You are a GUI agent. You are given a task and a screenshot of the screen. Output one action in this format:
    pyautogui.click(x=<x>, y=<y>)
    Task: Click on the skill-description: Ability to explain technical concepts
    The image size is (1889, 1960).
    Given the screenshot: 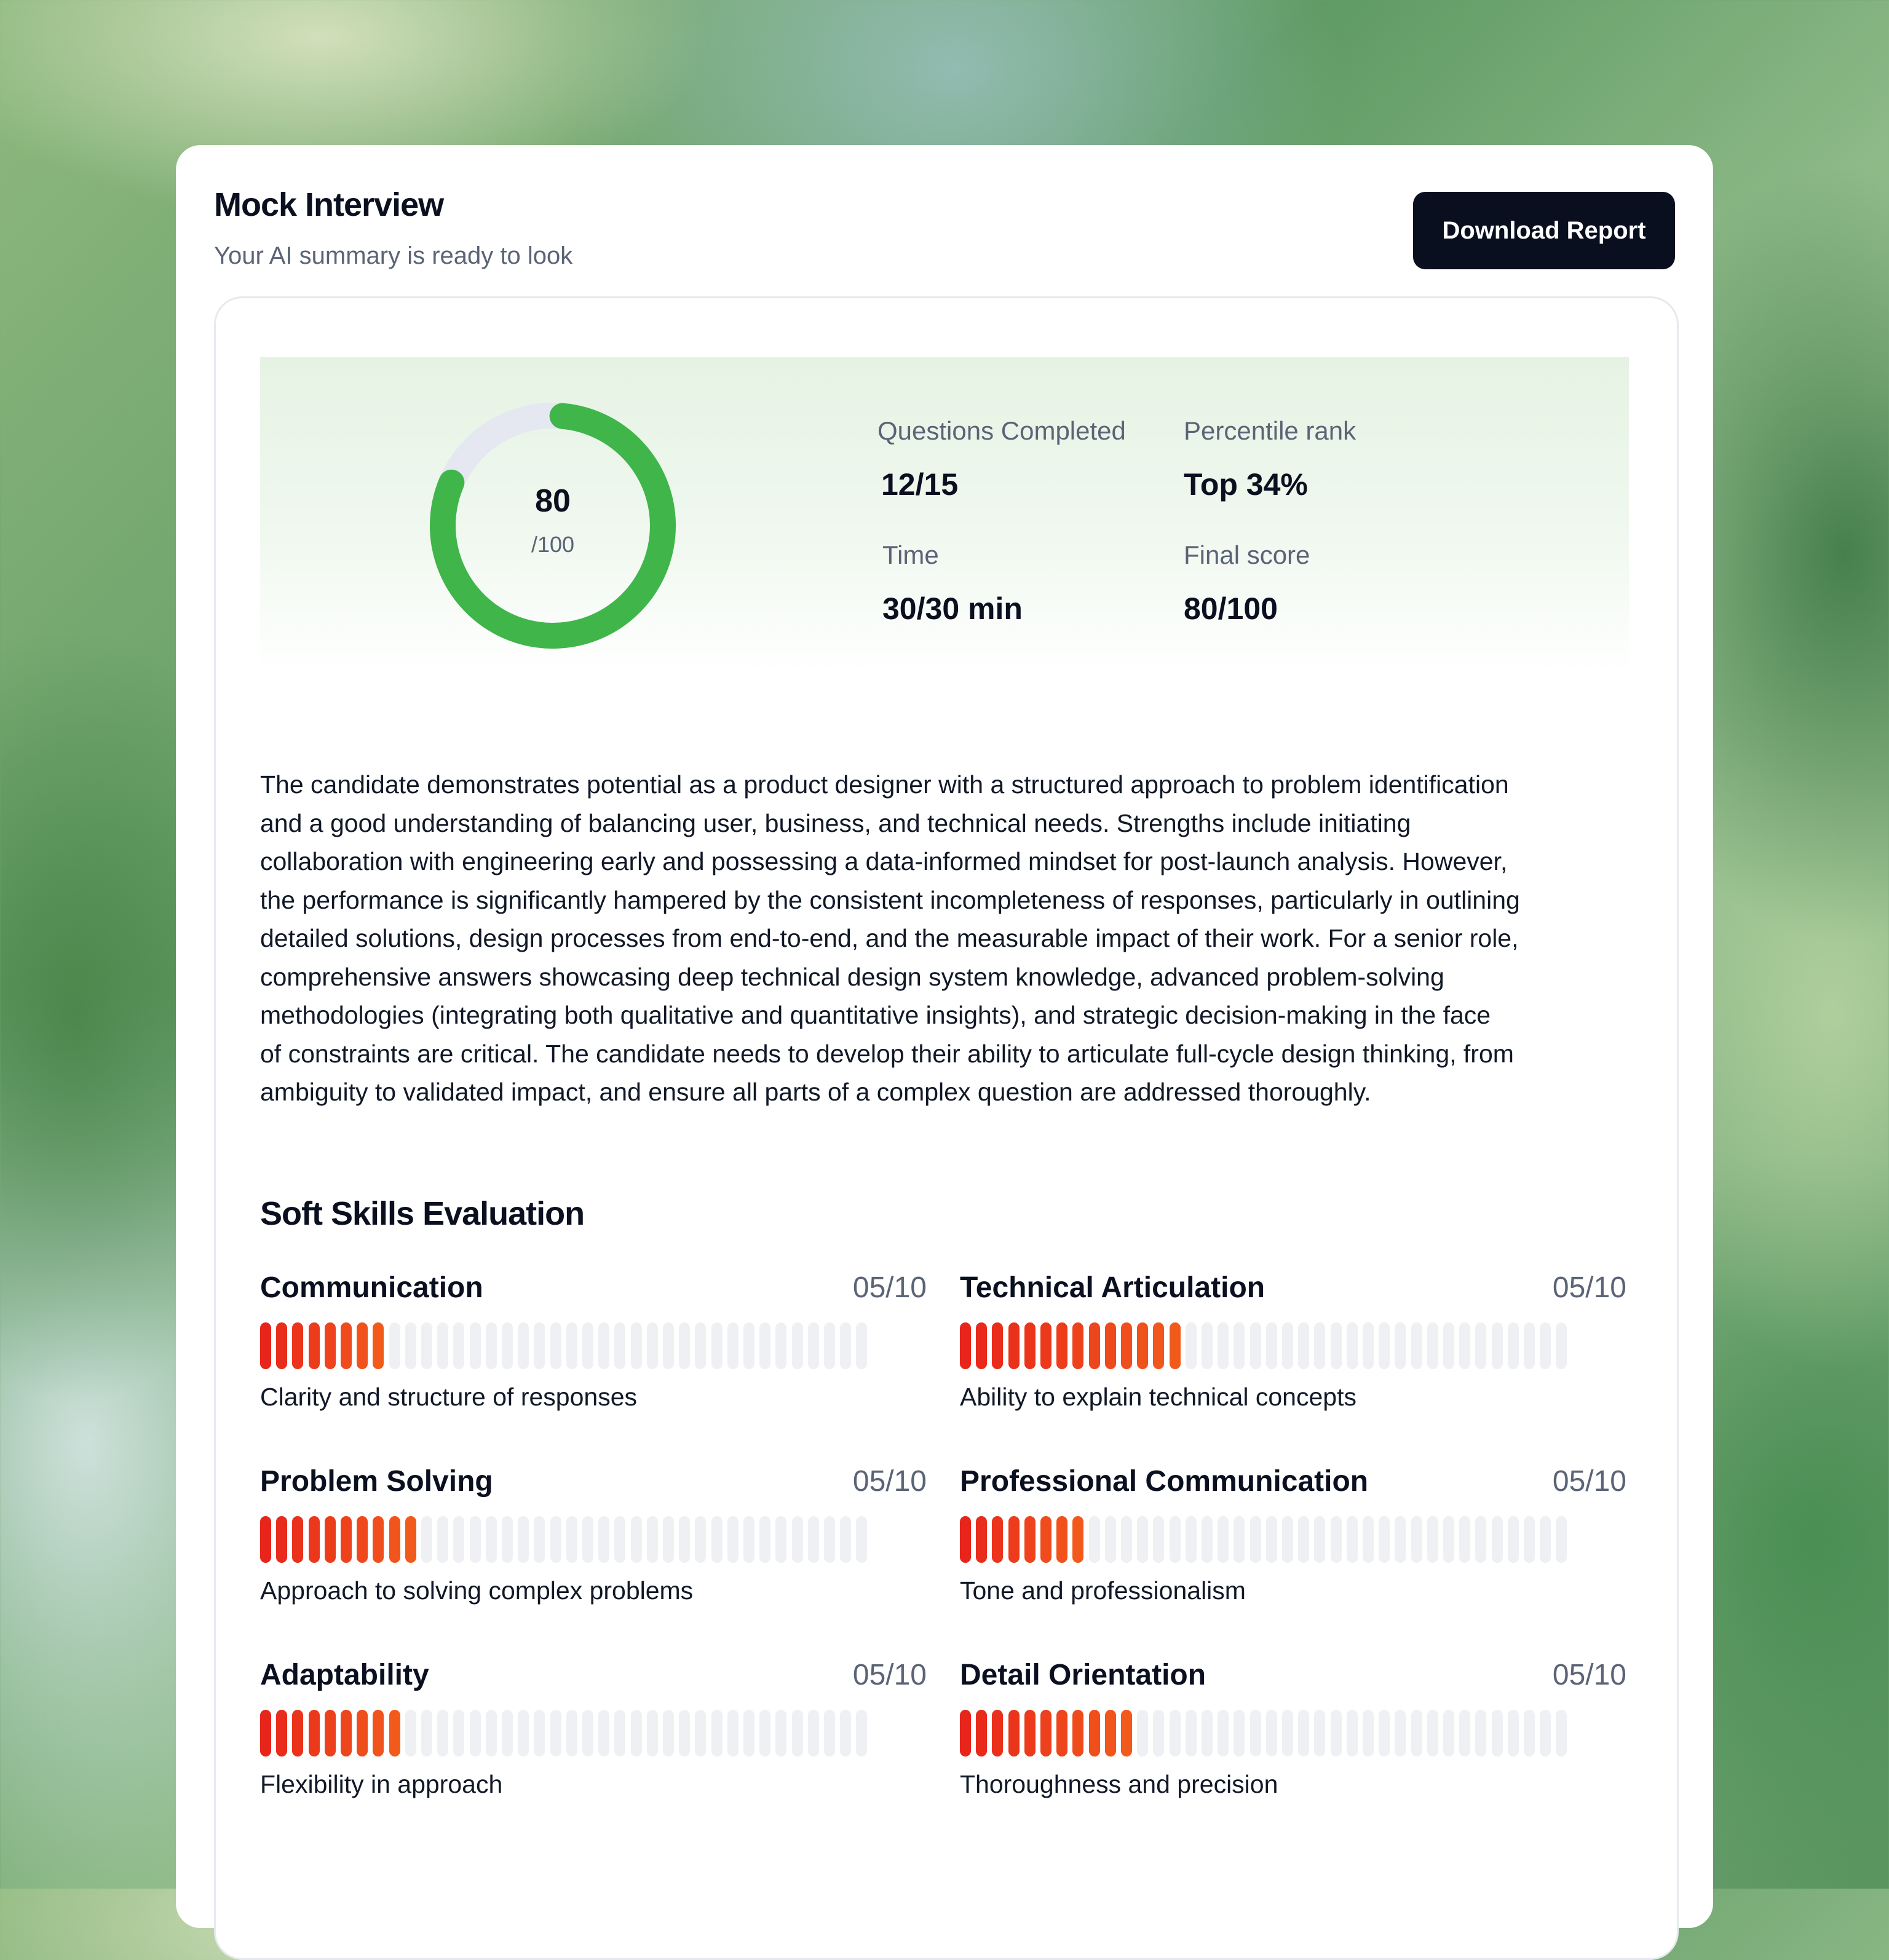 What is the action you would take?
    pyautogui.click(x=1158, y=1397)
    